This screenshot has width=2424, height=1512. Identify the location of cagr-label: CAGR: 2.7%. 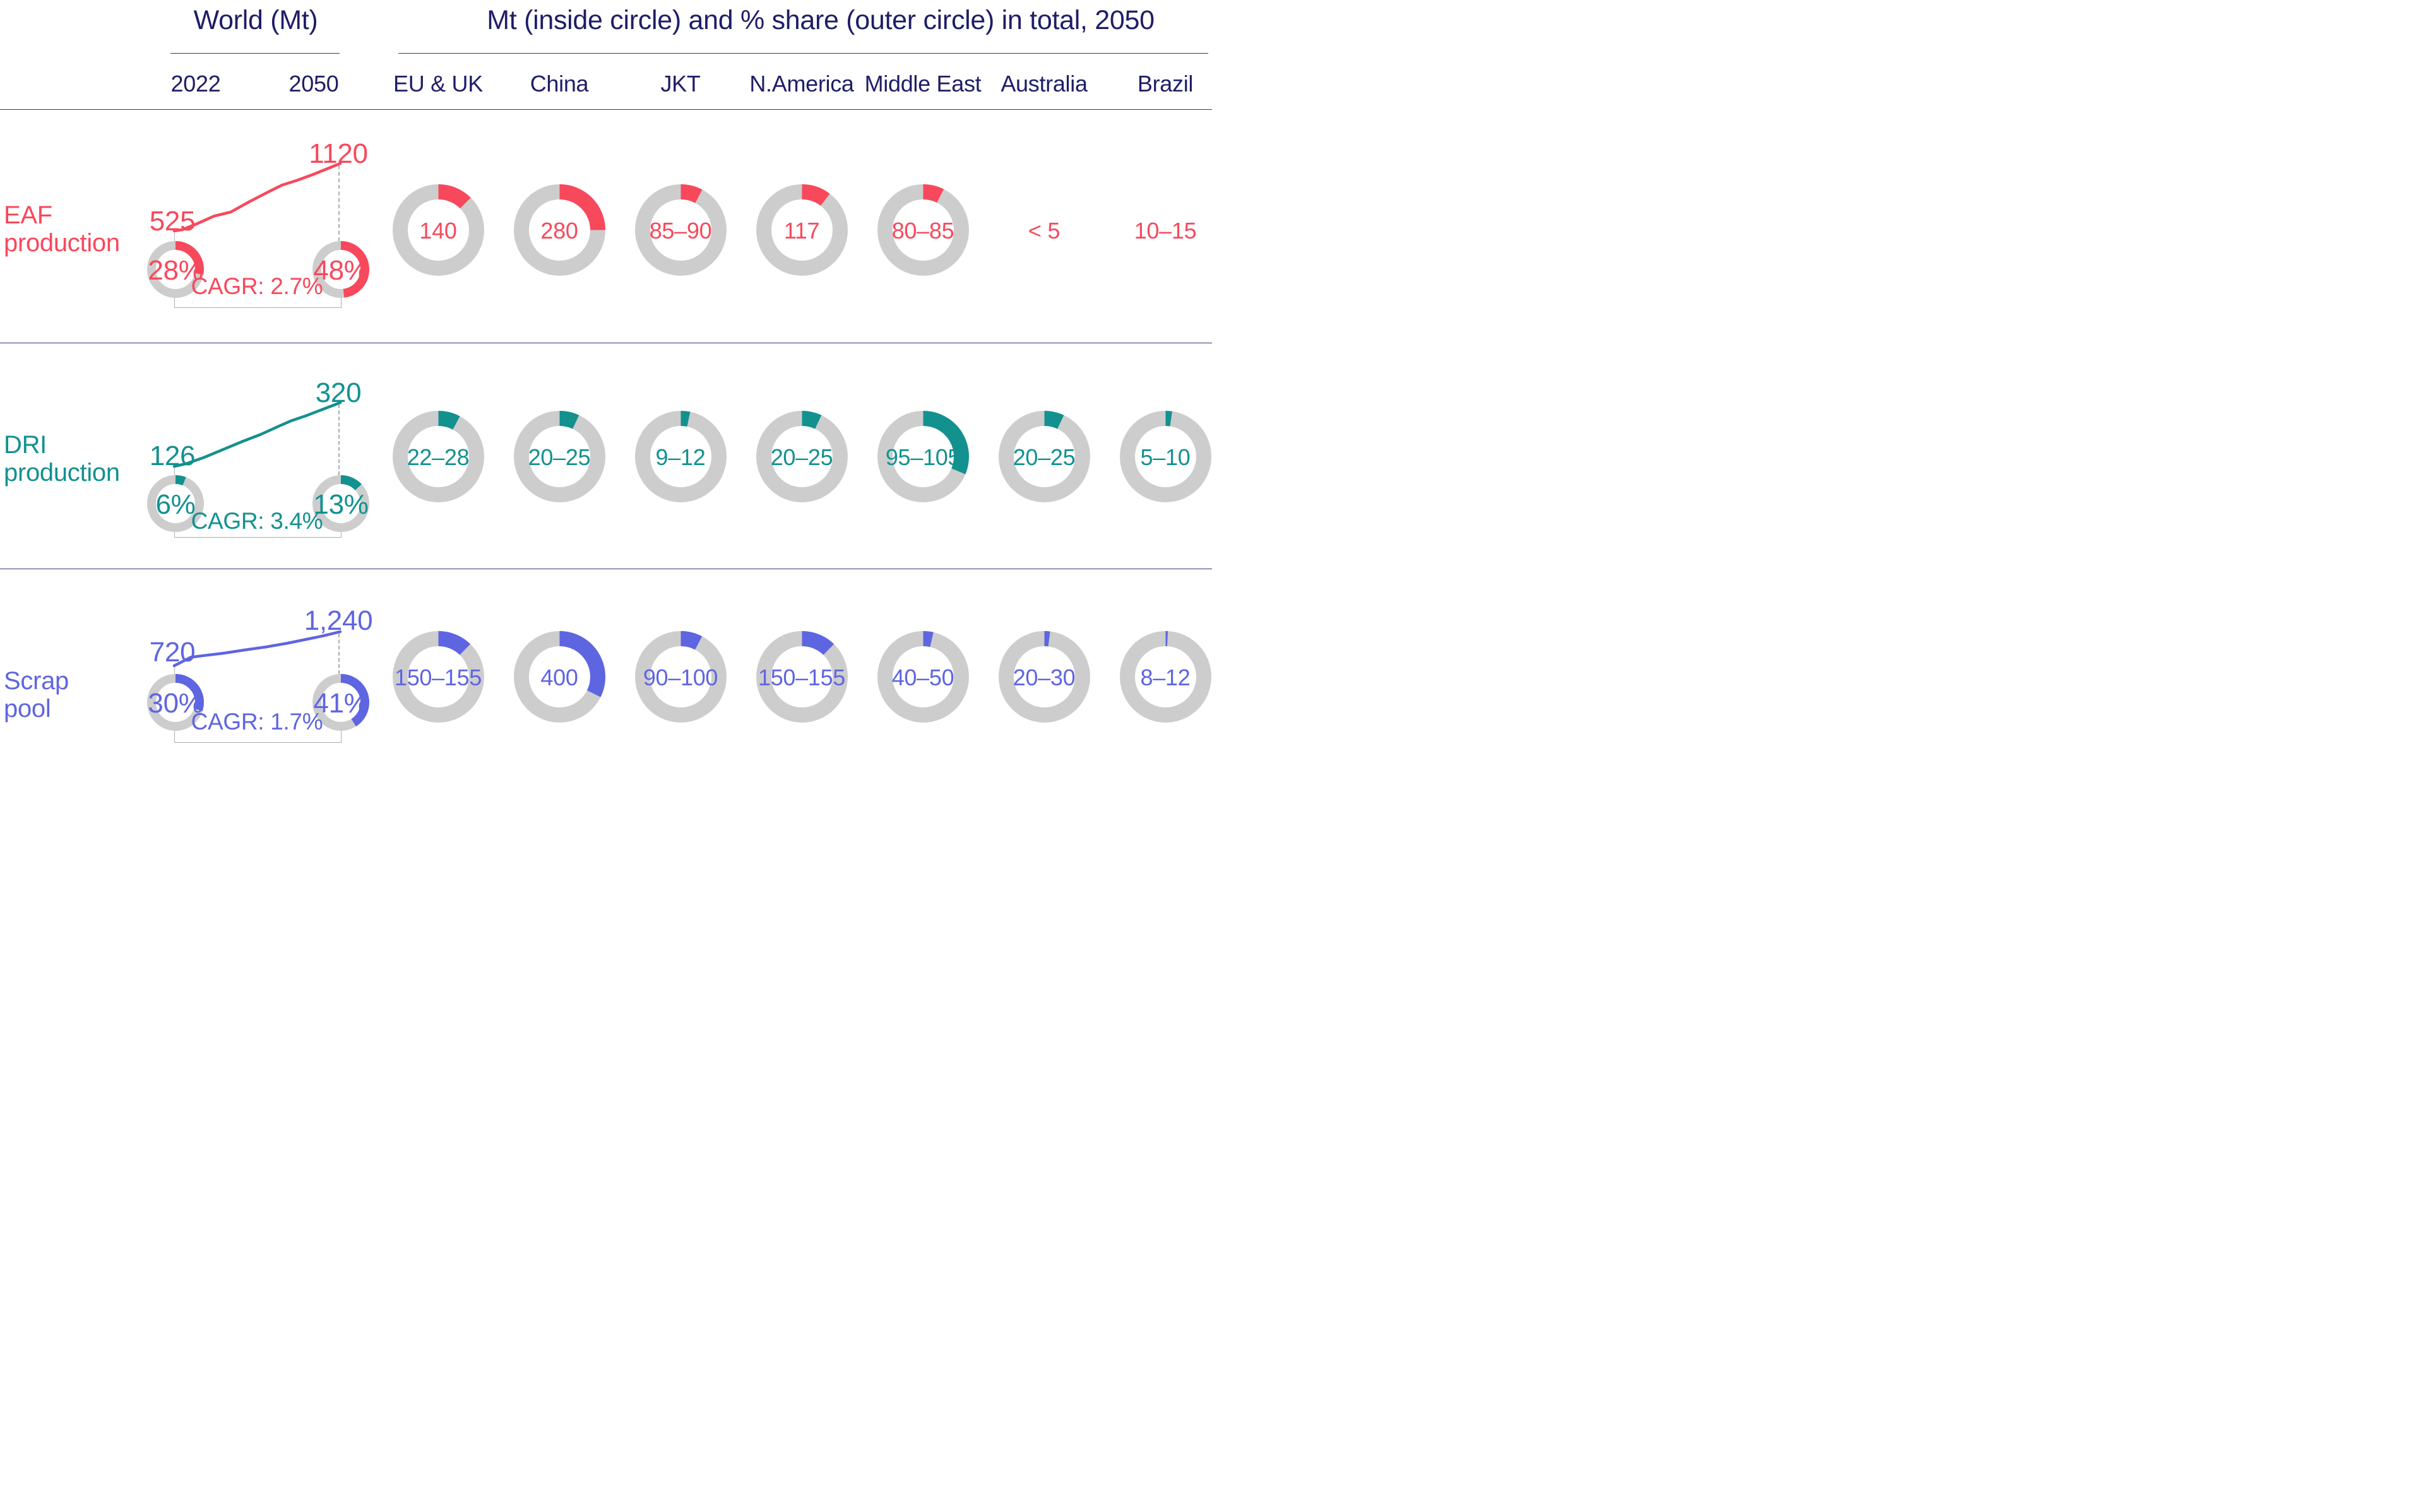
(257, 286).